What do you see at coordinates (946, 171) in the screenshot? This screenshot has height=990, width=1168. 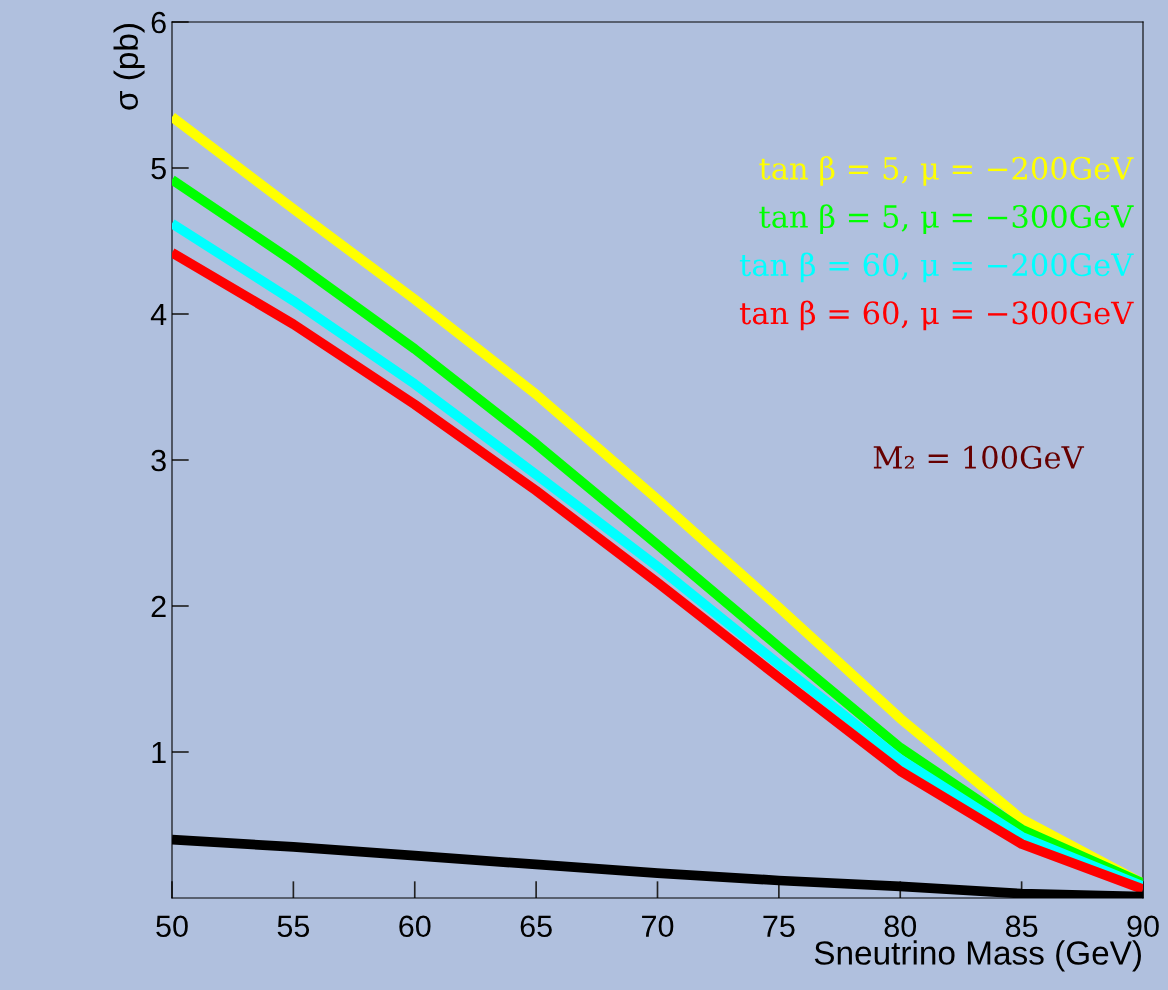 I see `text: tan β = 5, μ = −200GeV` at bounding box center [946, 171].